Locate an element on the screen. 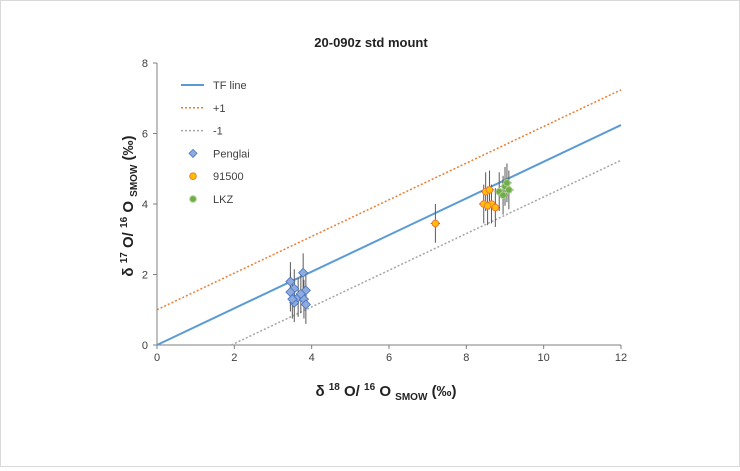 The height and width of the screenshot is (471, 740). x-axis-label: δ 18 O/ 16 O SMOW (‰) is located at coordinates (385, 390).